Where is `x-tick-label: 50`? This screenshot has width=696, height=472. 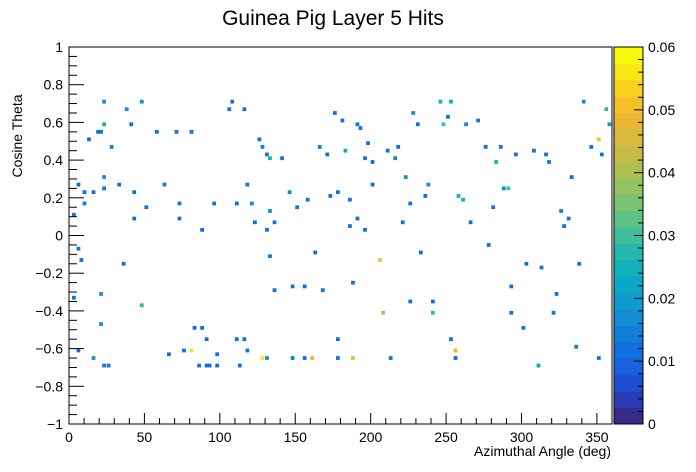 x-tick-label: 50 is located at coordinates (145, 437).